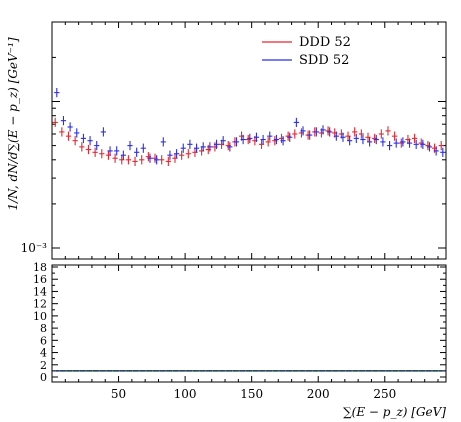 The height and width of the screenshot is (422, 461). What do you see at coordinates (43, 328) in the screenshot?
I see `ratio-y-tick-label: 8` at bounding box center [43, 328].